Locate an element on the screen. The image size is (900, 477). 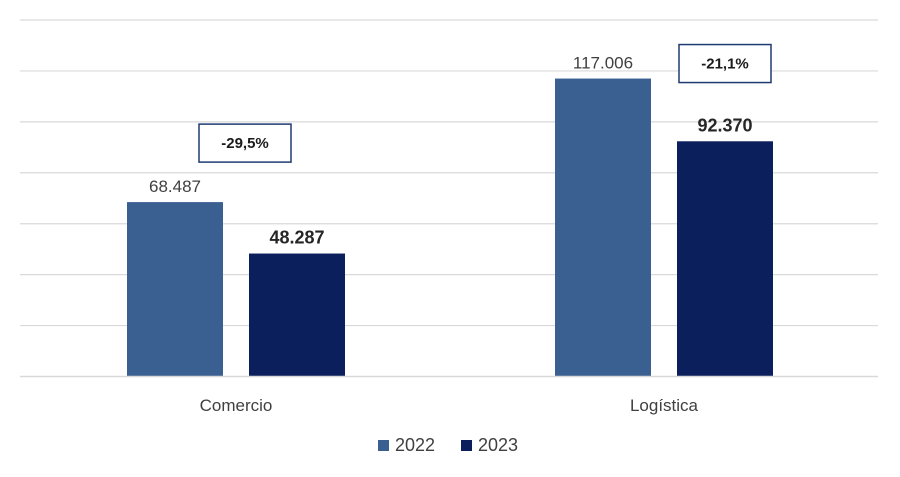
legend-label-2023: 2023 is located at coordinates (498, 445).